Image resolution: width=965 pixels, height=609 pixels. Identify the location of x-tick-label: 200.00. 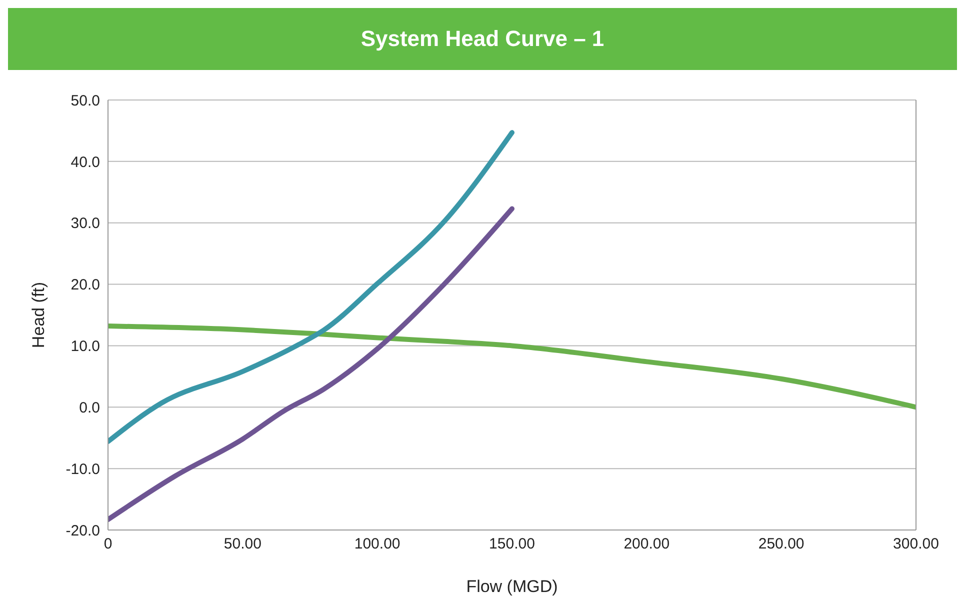
(647, 544).